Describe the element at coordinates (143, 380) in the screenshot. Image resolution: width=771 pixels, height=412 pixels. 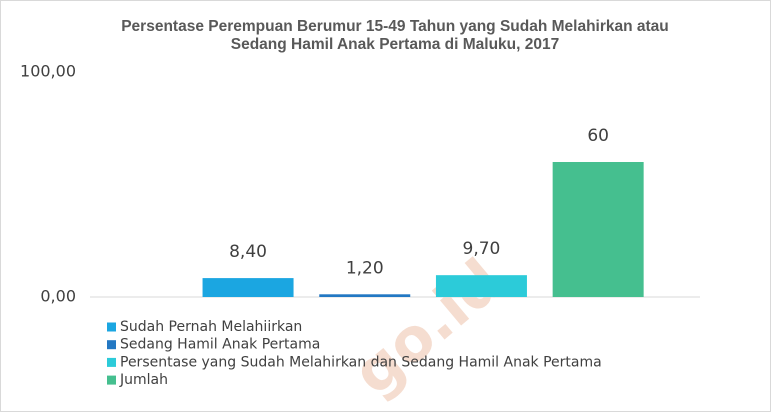
I see `legend-label: Jumlah` at that location.